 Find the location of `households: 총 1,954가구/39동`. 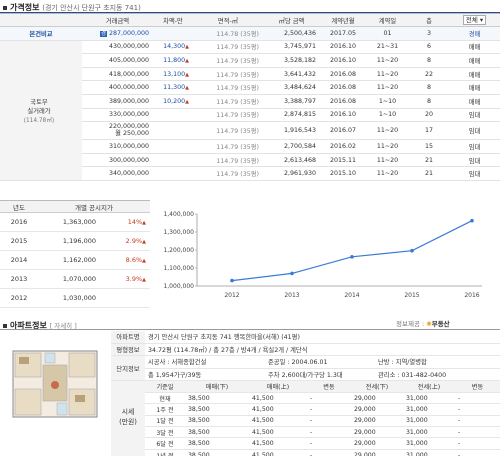

households: 총 1,954가구/39동 is located at coordinates (205, 375).